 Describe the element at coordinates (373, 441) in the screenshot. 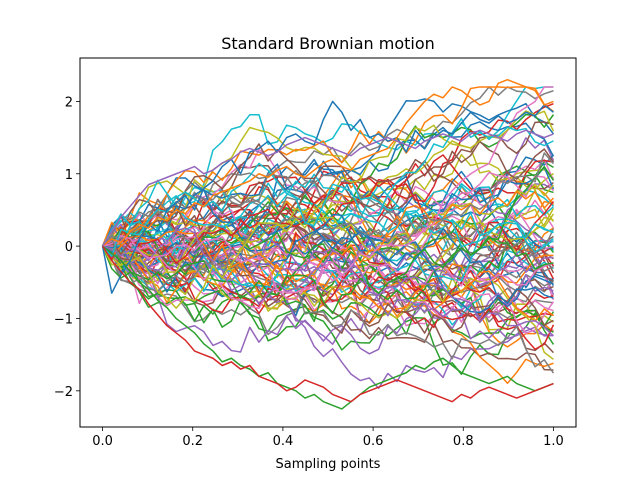

I see `x-tick-label: 0.6` at that location.